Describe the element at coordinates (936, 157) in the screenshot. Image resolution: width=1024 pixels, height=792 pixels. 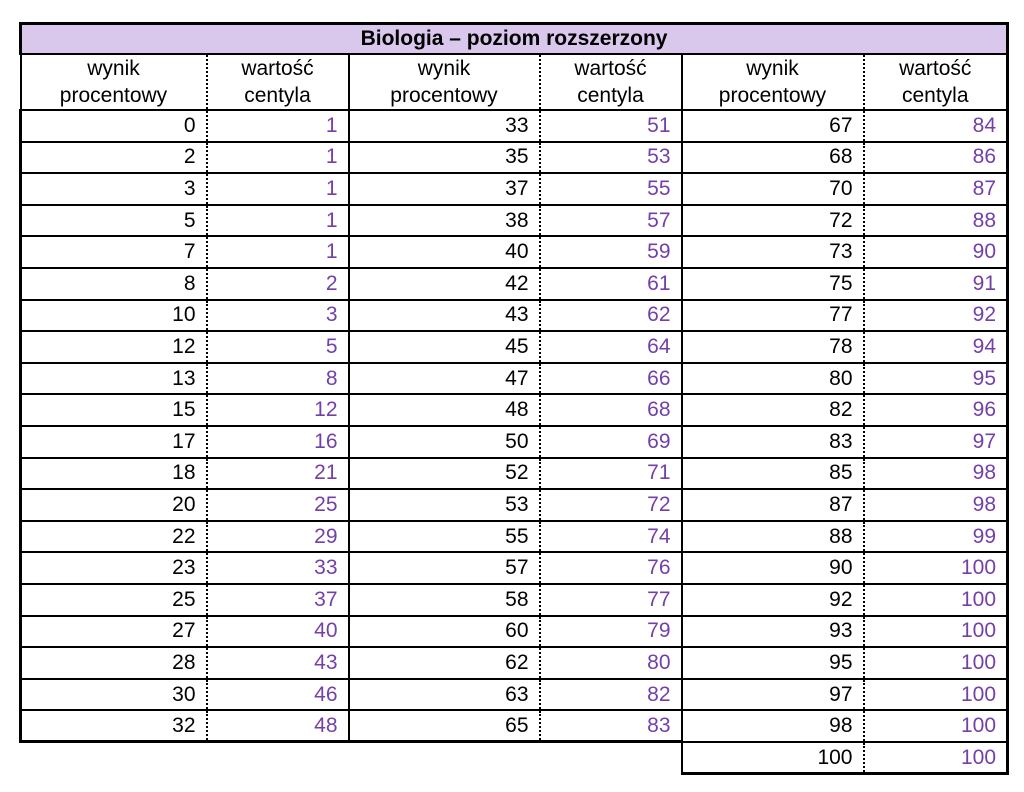
I see `percentile-cell: 86` at that location.